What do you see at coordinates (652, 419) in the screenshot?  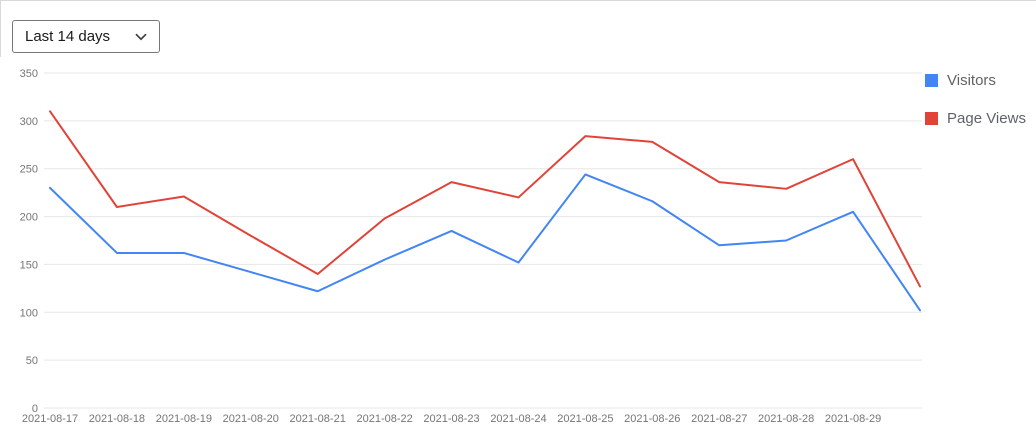 I see `x-tick-label: 2021-08-26` at bounding box center [652, 419].